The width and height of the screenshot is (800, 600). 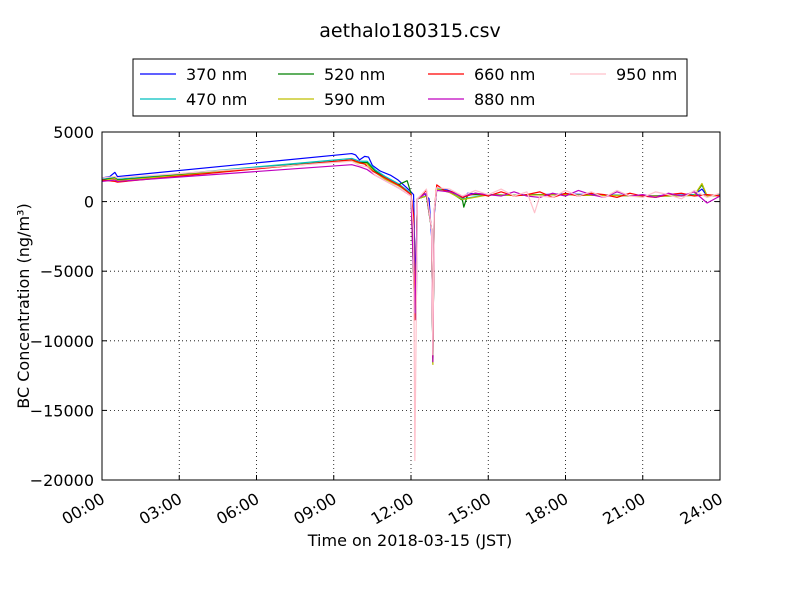 What do you see at coordinates (216, 99) in the screenshot?
I see `legend-label: 470 nm` at bounding box center [216, 99].